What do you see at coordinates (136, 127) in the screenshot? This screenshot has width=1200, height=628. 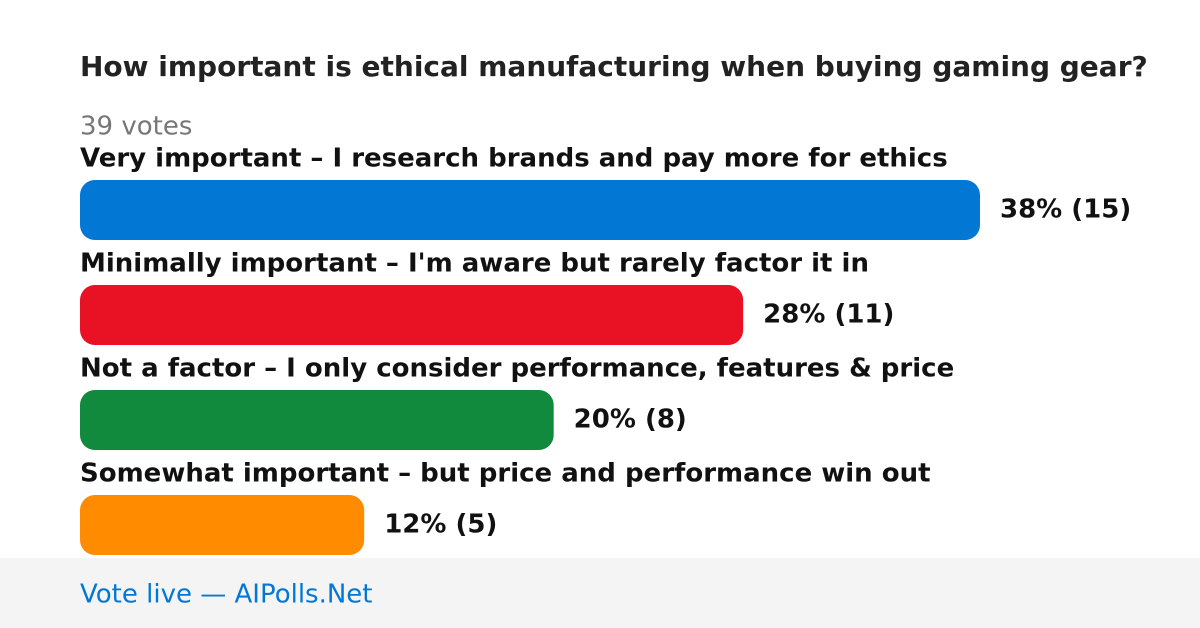 I see `vote-count: 39 votes` at bounding box center [136, 127].